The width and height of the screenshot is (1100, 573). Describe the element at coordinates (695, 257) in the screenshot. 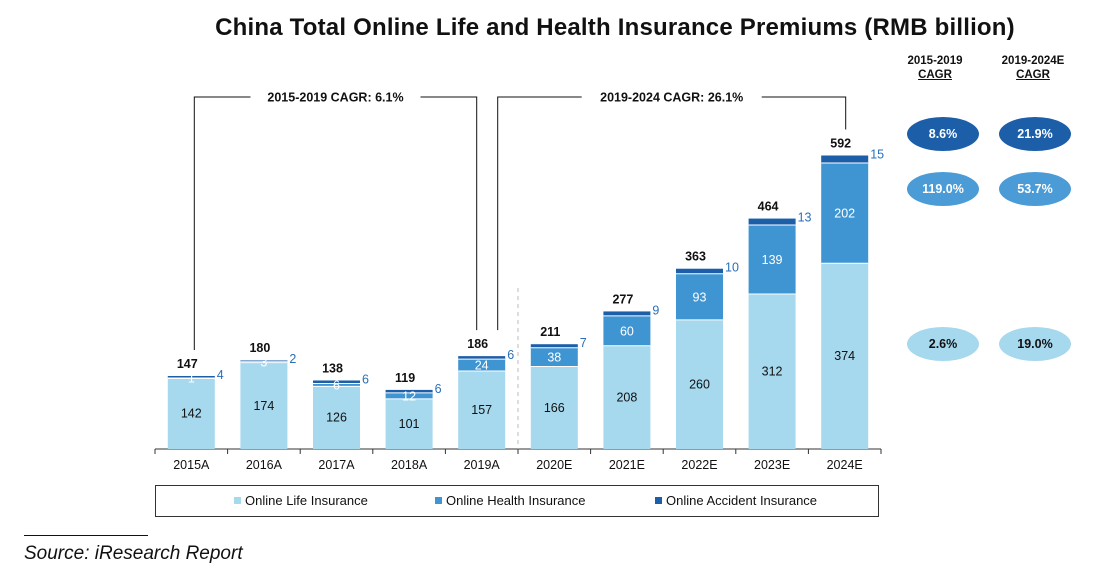

I see `data-label-total: 363` at that location.